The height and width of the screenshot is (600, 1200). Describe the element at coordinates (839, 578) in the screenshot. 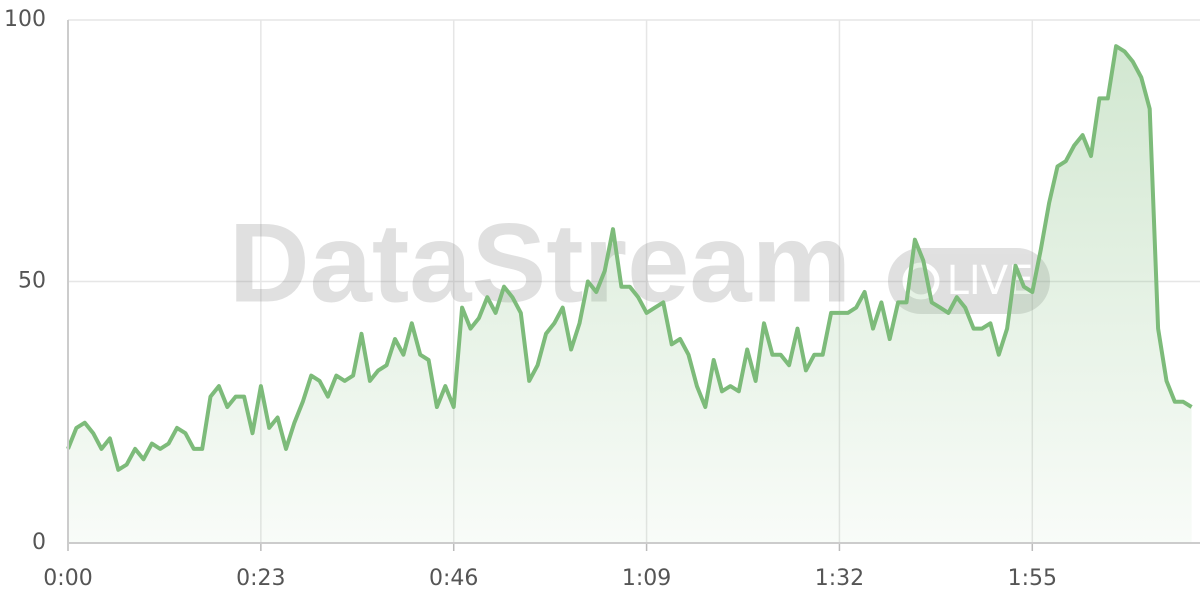

I see `x-tick-label: 1:32` at that location.